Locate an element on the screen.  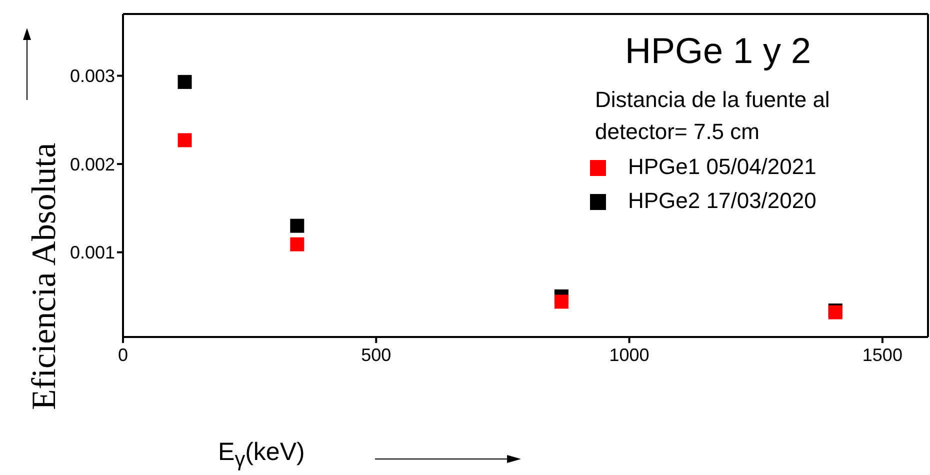
y-tick-label: 0.002 is located at coordinates (92, 164).